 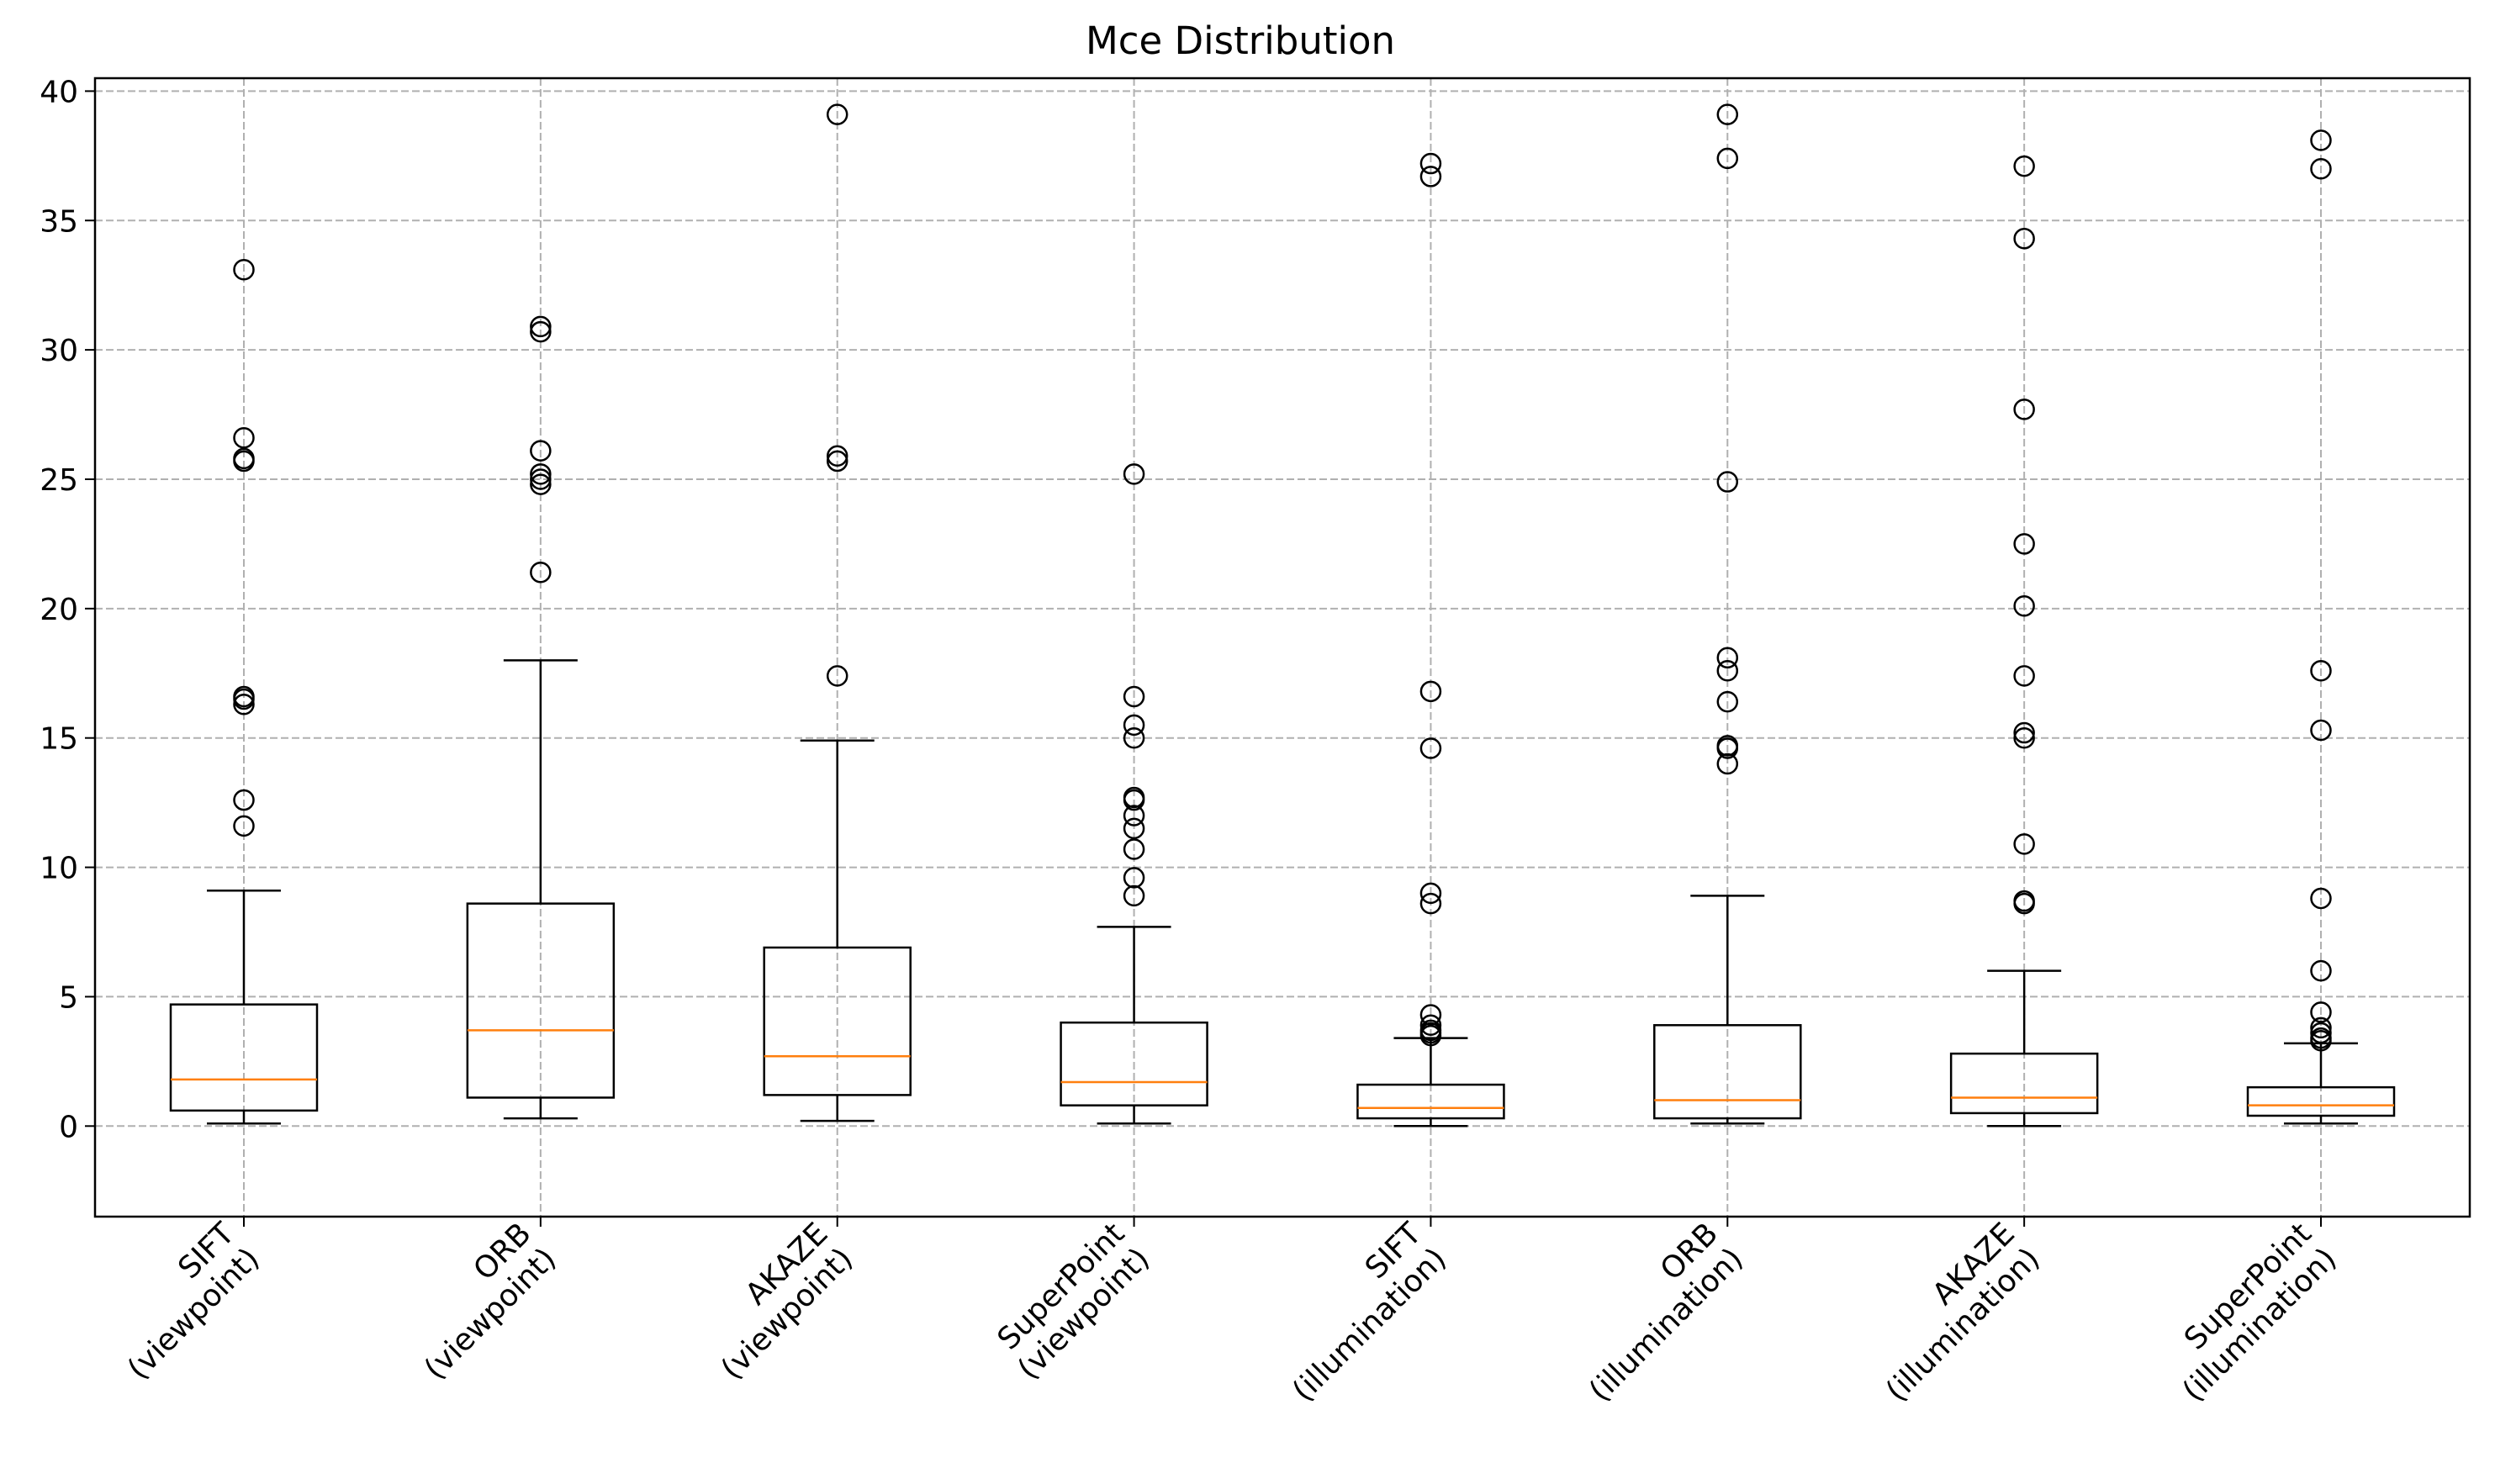 I want to click on y-tick-label: 25, so click(x=59, y=480).